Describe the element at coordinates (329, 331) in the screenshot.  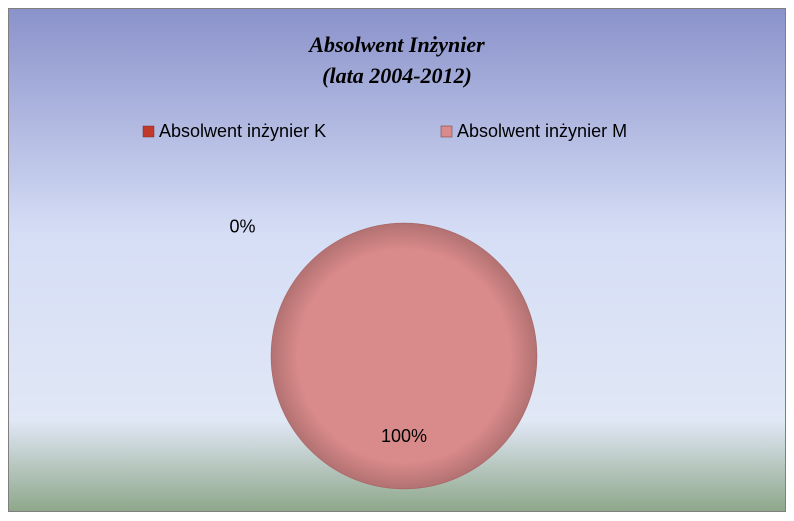
I see `data-labels: 0% 100%` at that location.